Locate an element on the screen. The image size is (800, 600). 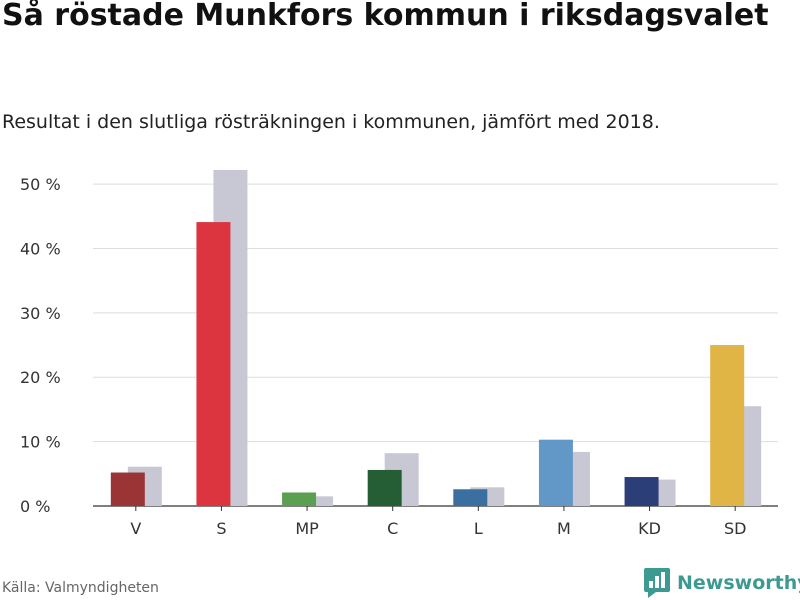
y-tick-label: 40 % is located at coordinates (40, 248).